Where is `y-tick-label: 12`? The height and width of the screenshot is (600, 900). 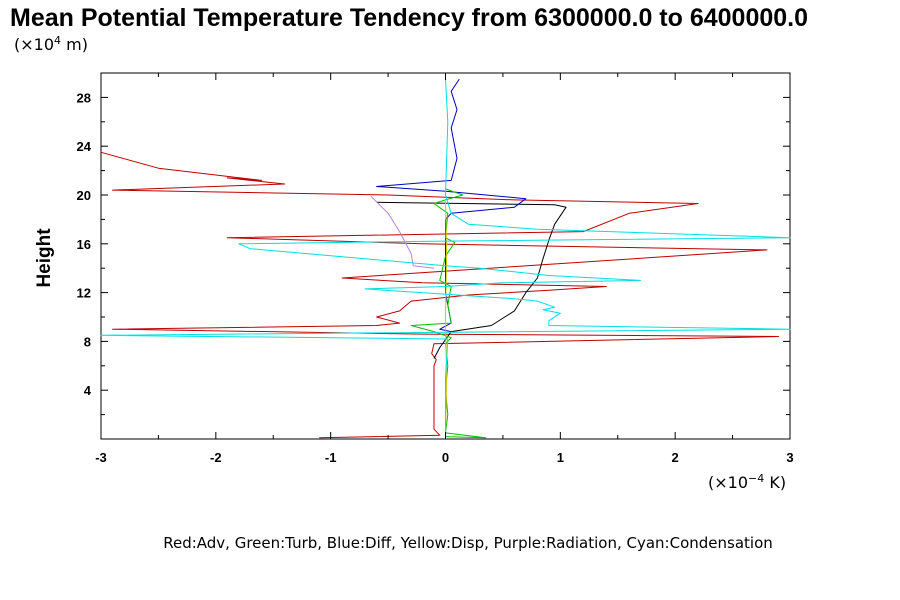 y-tick-label: 12 is located at coordinates (84, 293).